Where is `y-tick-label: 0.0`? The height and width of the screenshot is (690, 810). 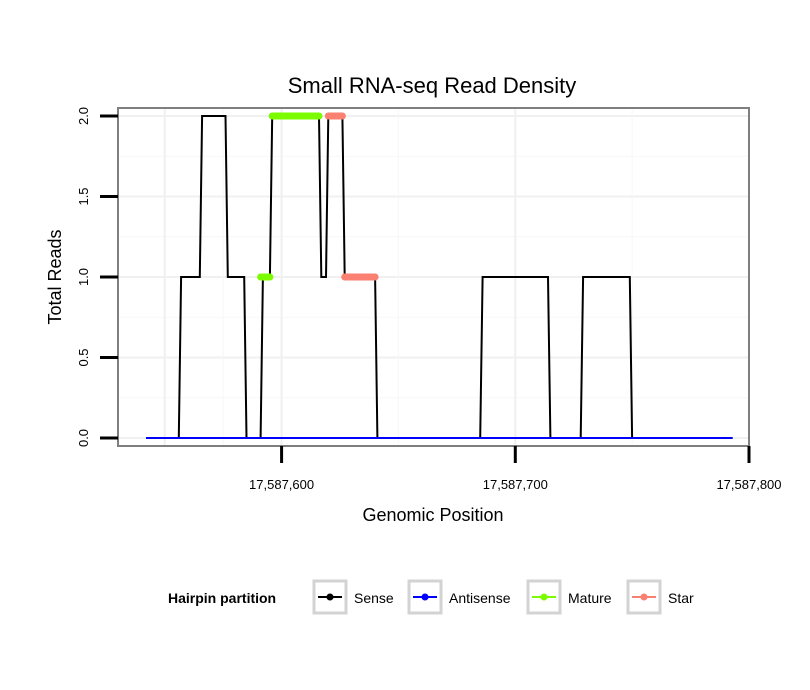 y-tick-label: 0.0 is located at coordinates (83, 438).